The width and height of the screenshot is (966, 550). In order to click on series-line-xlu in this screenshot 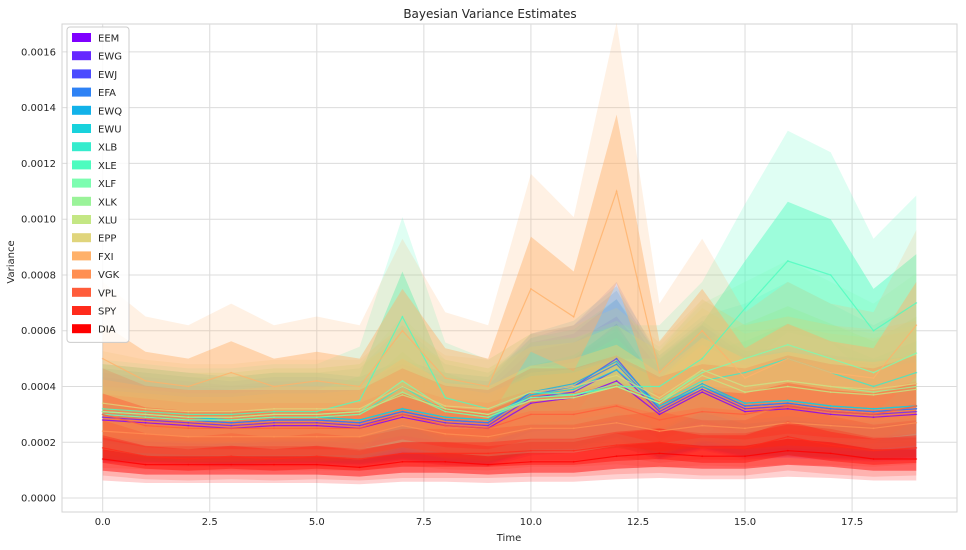, I will do `click(509, 396)`.